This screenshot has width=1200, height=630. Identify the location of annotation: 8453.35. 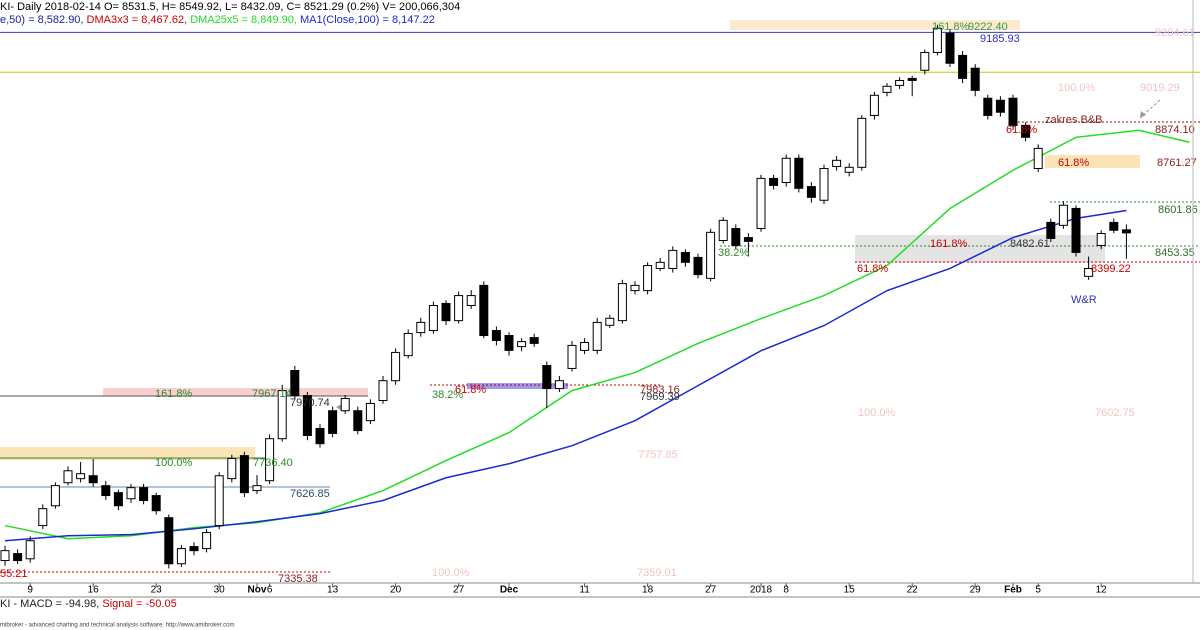
(1175, 253).